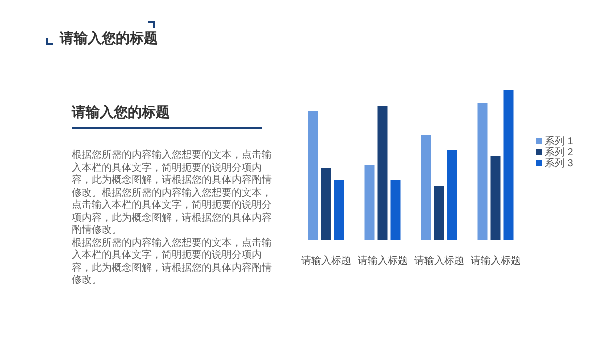 The height and width of the screenshot is (338, 600). Describe the element at coordinates (172, 263) in the screenshot. I see `text: 根据您所需的内容输入您想要的文本，点击输入本栏的具体文字，简明扼要的说明分项内容，此为概念图解，请根据您的具体内容酌情修改。` at that location.